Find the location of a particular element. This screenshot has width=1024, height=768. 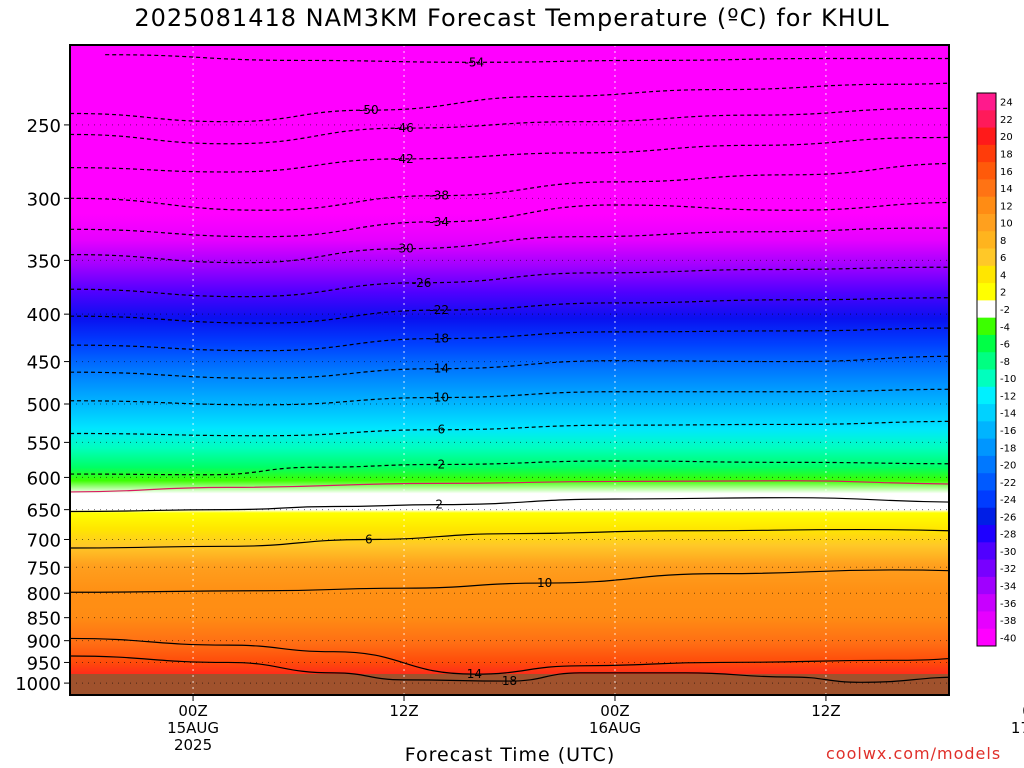

contour-label: -14 is located at coordinates (439, 369).